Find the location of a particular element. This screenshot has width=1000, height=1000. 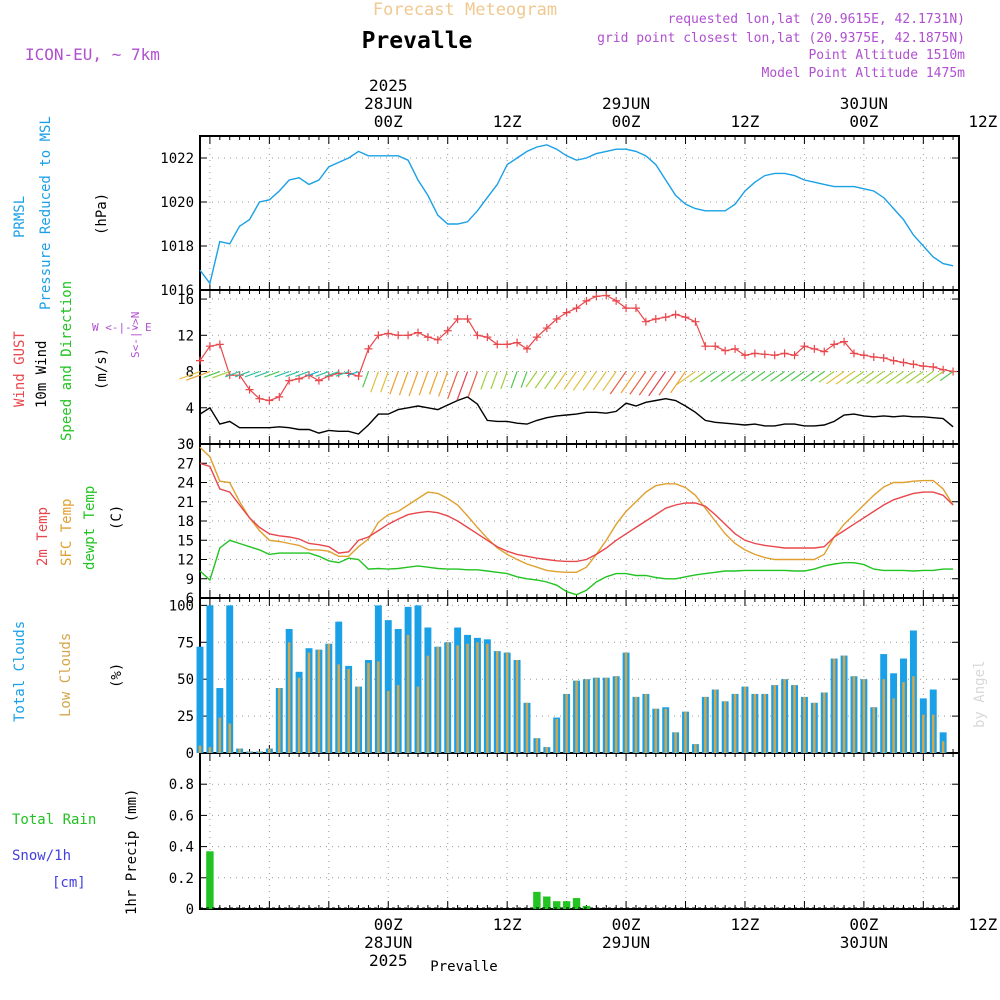

y-tick-label: 1016 is located at coordinates (177, 291).